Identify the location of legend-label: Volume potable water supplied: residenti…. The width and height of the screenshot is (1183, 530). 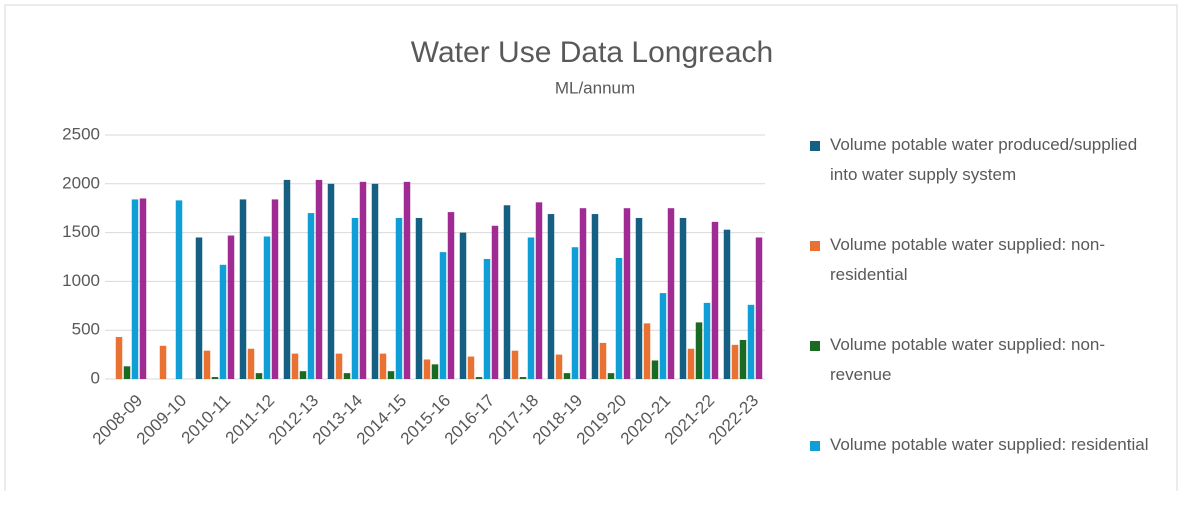
(989, 444).